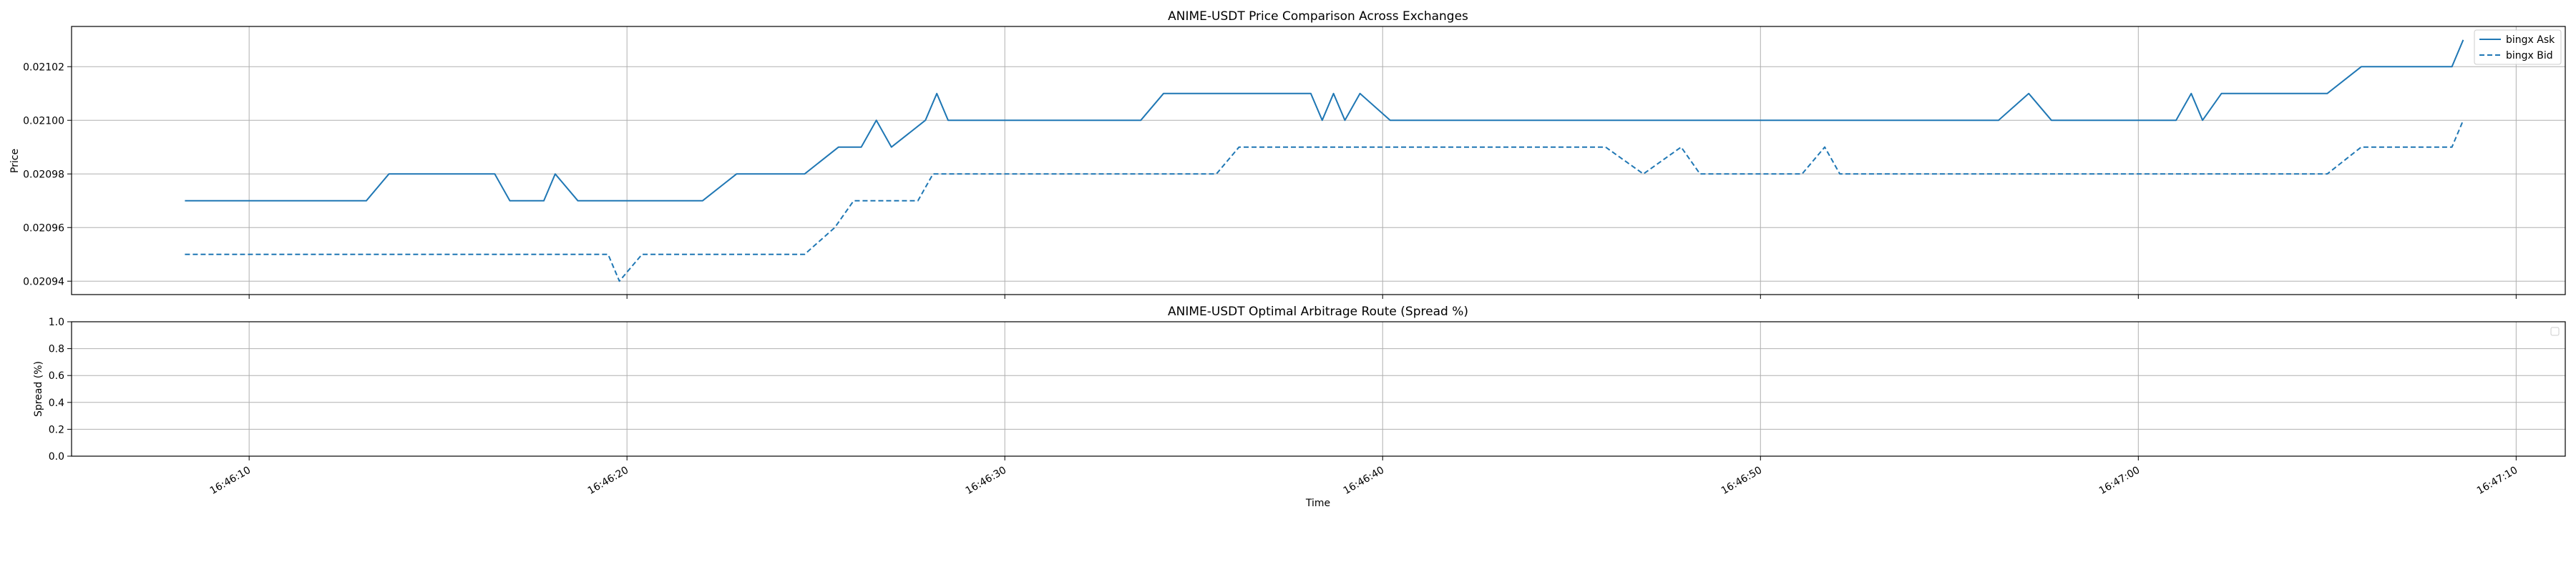  What do you see at coordinates (43, 281) in the screenshot?
I see `y-tick-label: 0.02094` at bounding box center [43, 281].